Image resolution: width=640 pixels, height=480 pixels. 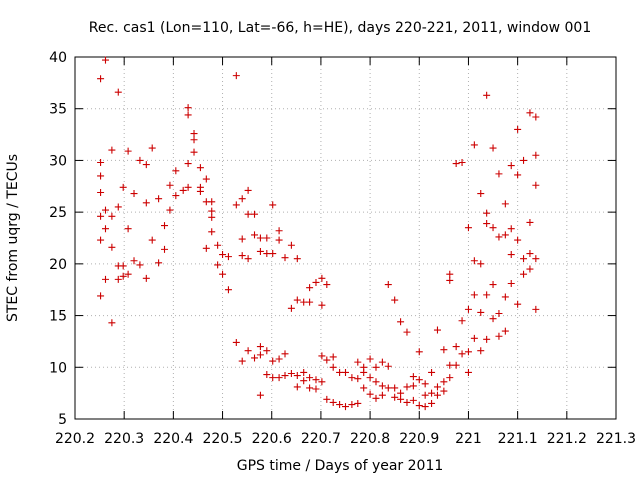 I want to click on y-tick-labels: 5 10 15 20 25 30 35 40, so click(x=58, y=239).